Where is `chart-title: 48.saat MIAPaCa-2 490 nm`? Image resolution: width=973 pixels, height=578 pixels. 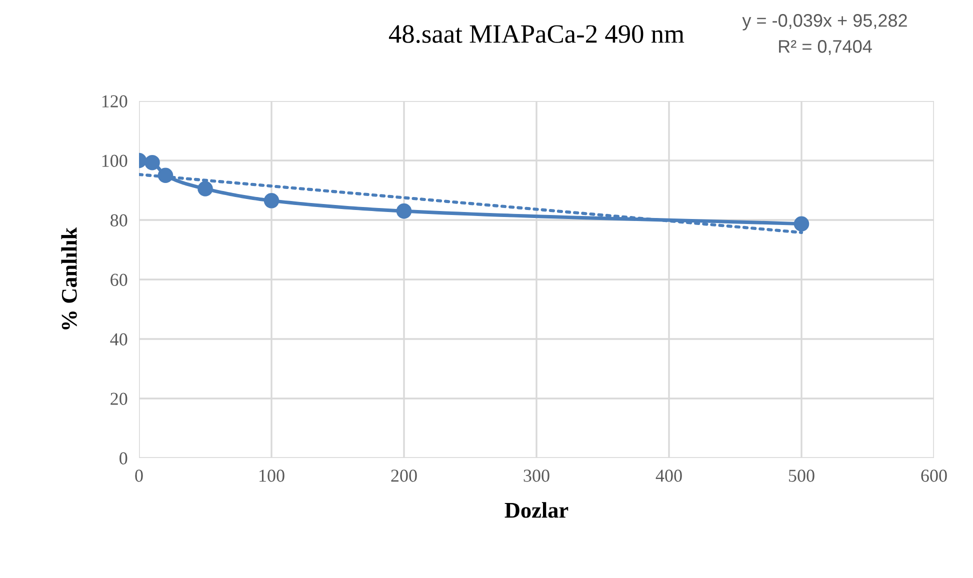 chart-title: 48.saat MIAPaCa-2 490 nm is located at coordinates (536, 34).